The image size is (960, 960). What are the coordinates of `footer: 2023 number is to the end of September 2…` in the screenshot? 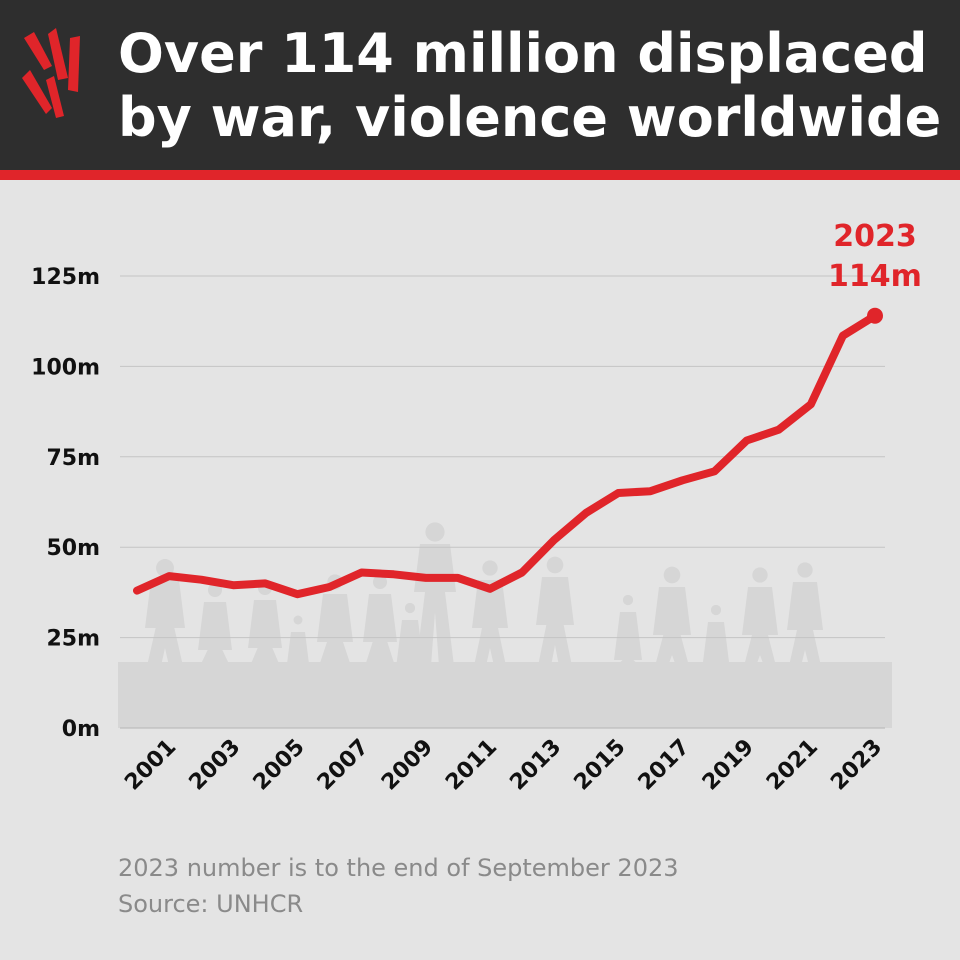 It's located at (528, 886).